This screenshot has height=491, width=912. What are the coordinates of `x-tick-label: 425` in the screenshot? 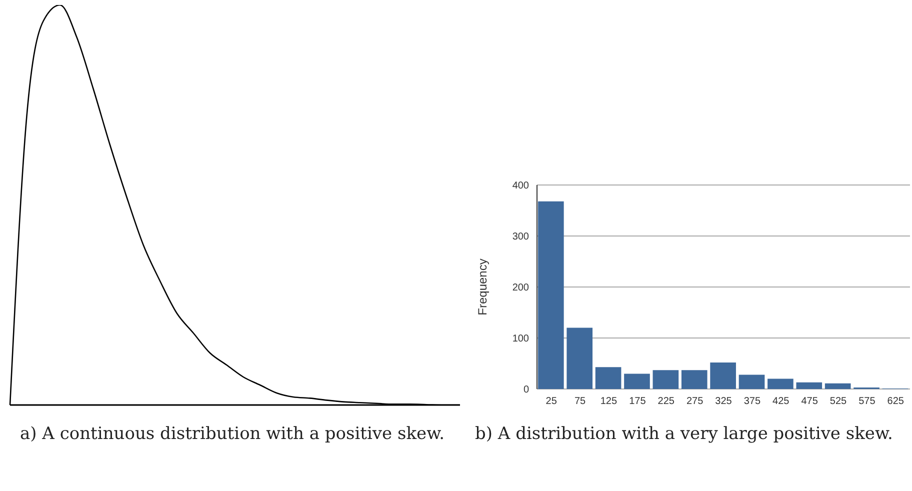 It's located at (781, 402).